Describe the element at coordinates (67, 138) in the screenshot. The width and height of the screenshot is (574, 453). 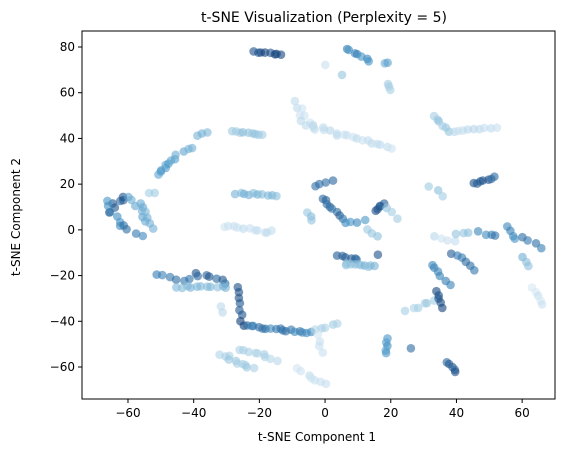
I see `y-tick-label: 40` at that location.